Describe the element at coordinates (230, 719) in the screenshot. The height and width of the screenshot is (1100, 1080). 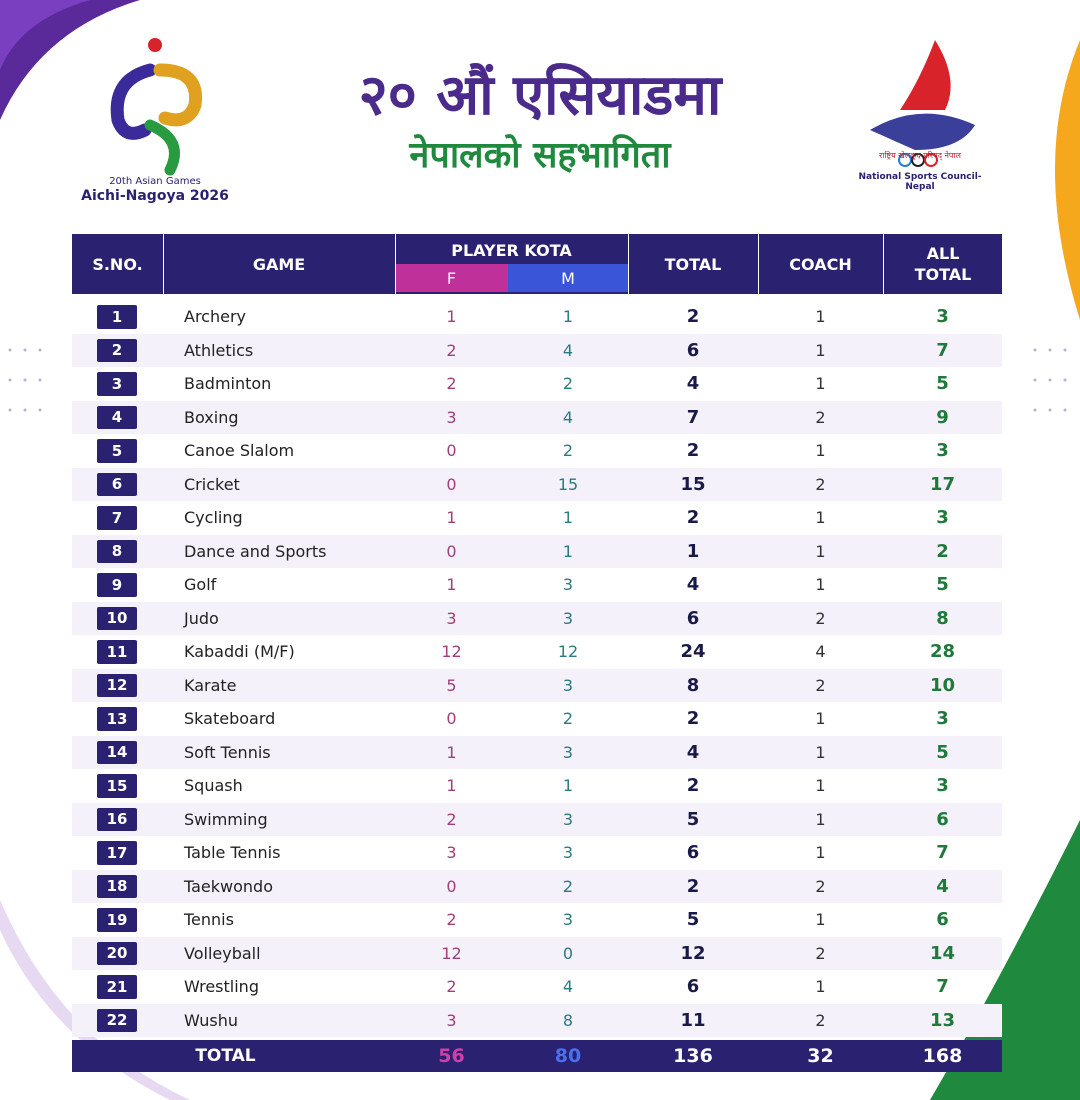
I see `game-name: Skateboard` at that location.